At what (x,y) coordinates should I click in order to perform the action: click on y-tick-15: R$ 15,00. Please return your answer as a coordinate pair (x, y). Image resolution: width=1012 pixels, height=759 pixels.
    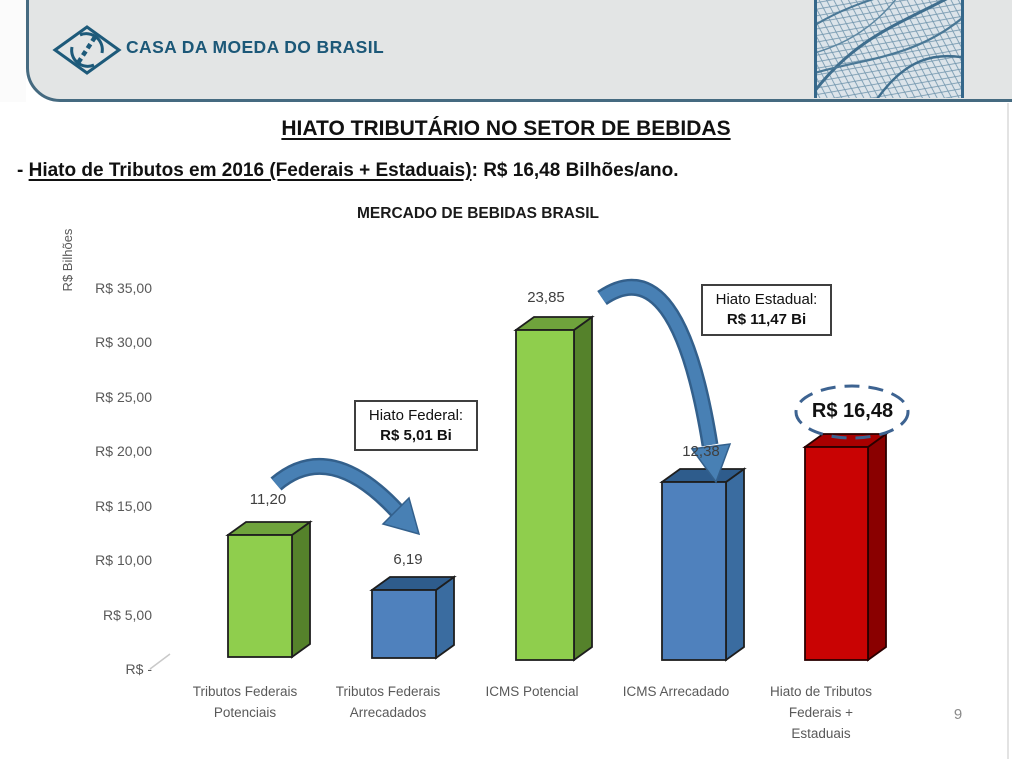
    Looking at the image, I should click on (123, 506).